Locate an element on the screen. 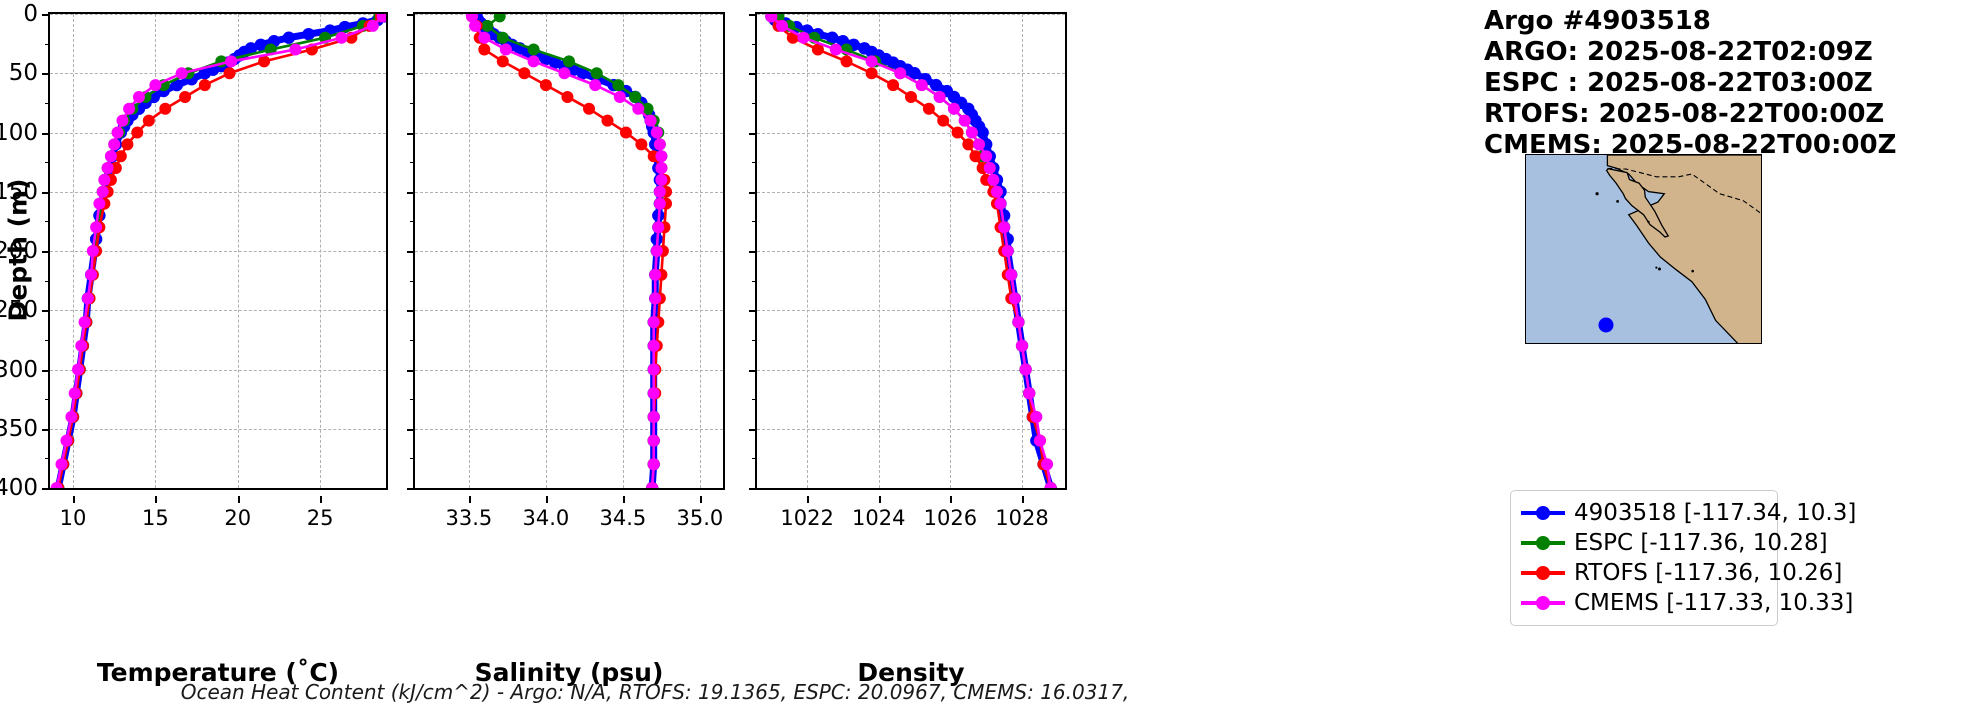  legend-item-cmems: CMEMS [-117.33, 10.33] is located at coordinates (1687, 603).